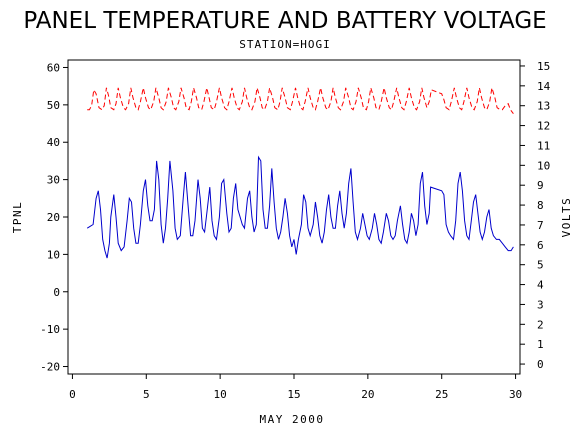  What do you see at coordinates (146, 394) in the screenshot?
I see `x-tick-label: 5` at bounding box center [146, 394].